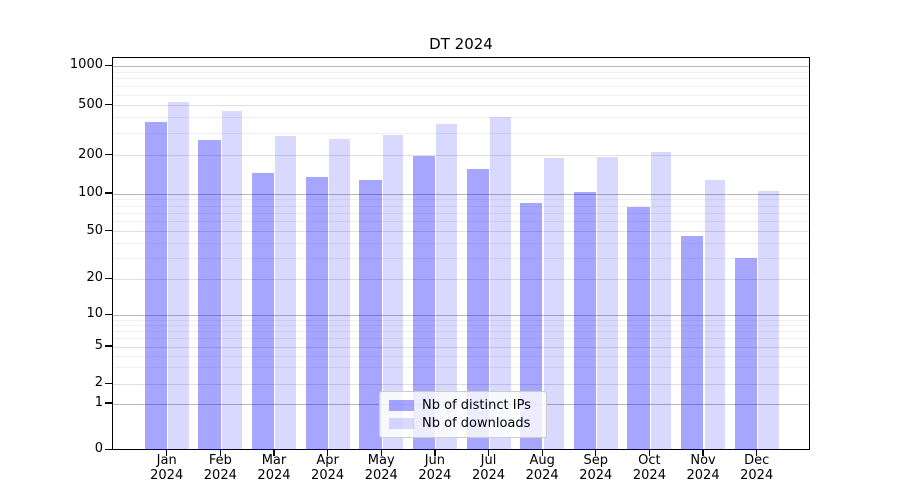  What do you see at coordinates (715, 315) in the screenshot?
I see `bar-downloads-nov` at bounding box center [715, 315].